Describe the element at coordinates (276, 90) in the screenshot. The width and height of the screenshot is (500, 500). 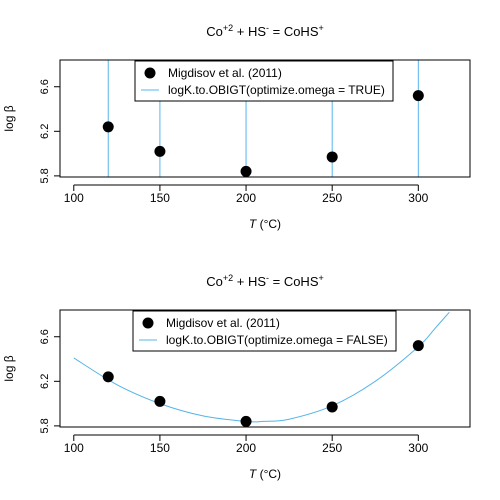
I see `legend-entry-1: logK.to.OBIGT(optimize.omega = TRUE)` at that location.